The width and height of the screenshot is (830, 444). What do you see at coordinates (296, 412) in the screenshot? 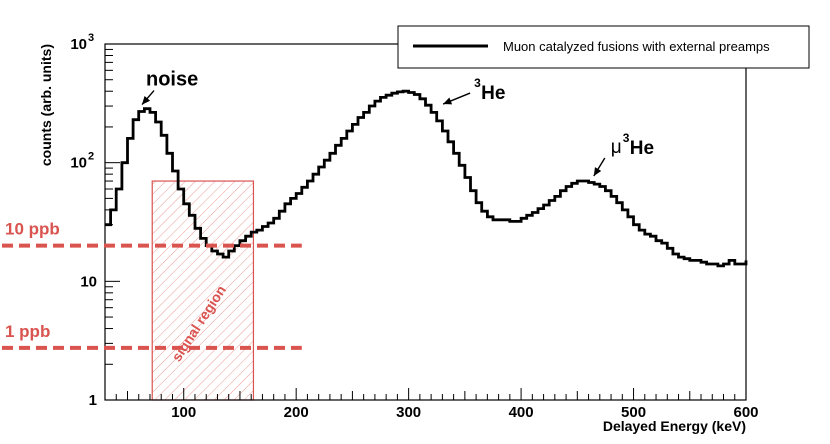
I see `x-tick-label: 200` at bounding box center [296, 412].